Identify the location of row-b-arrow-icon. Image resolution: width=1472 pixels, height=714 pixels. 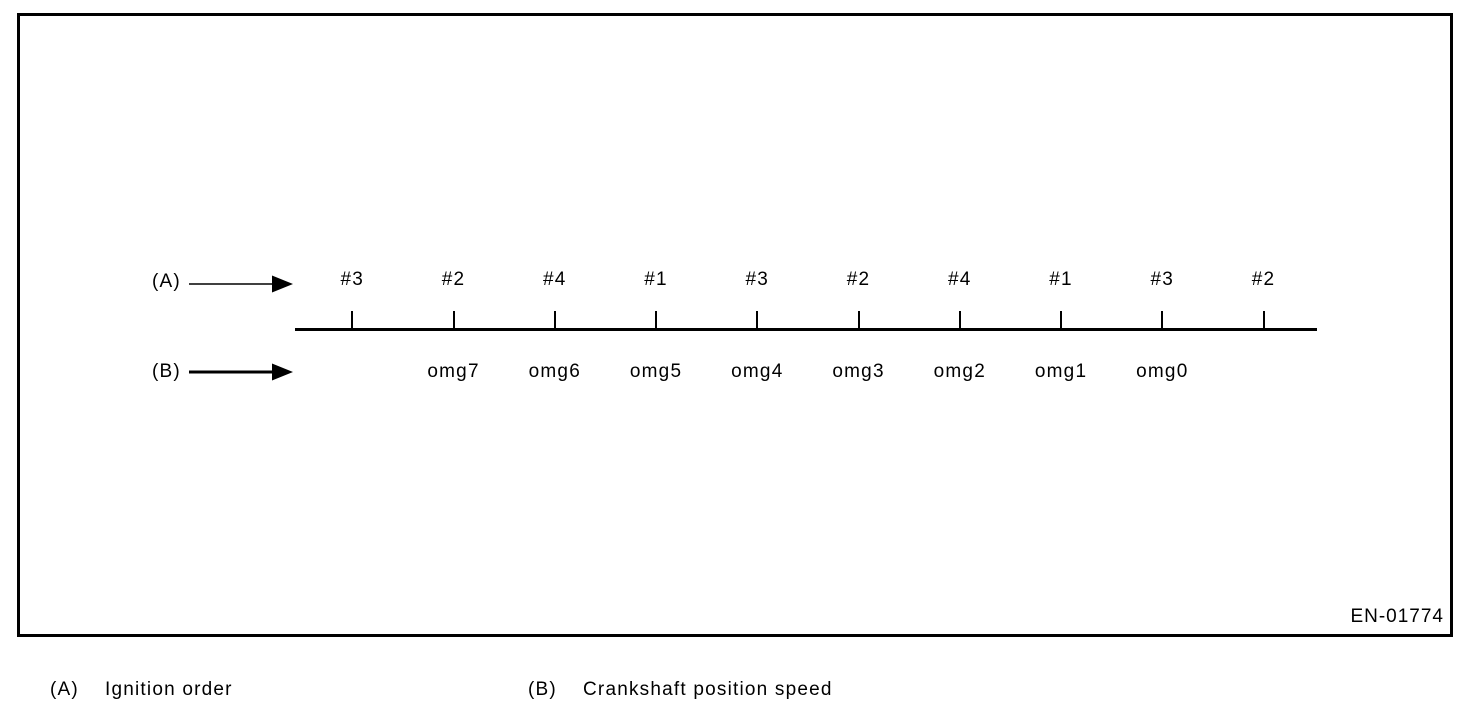
(241, 372).